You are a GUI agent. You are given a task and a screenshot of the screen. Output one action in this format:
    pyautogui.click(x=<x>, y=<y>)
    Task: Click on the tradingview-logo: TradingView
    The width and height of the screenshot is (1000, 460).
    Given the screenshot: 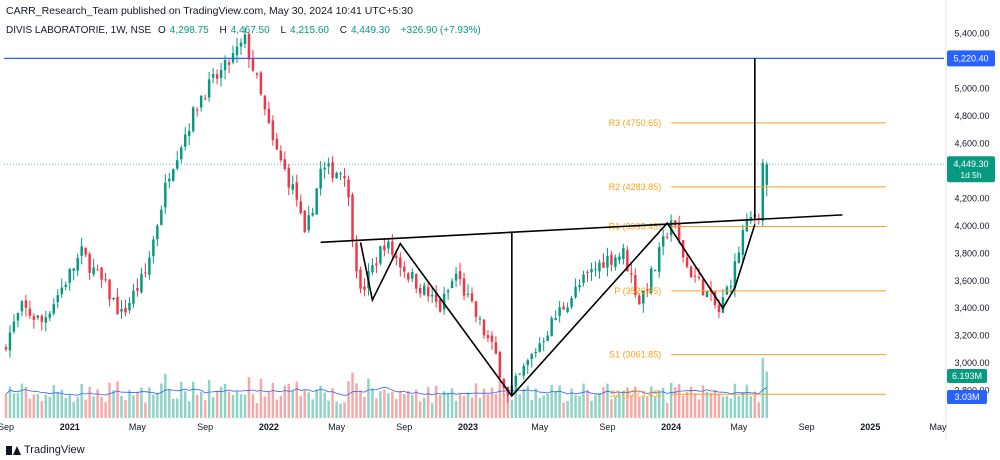 What is the action you would take?
    pyautogui.click(x=45, y=450)
    